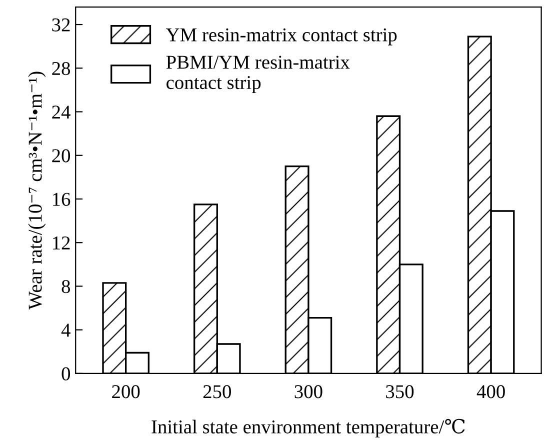 This screenshot has width=544, height=443. What do you see at coordinates (37, 191) in the screenshot?
I see `y-axis-title: Wear rate/(10⁻⁷ cm³•N⁻¹•m⁻¹)` at bounding box center [37, 191].